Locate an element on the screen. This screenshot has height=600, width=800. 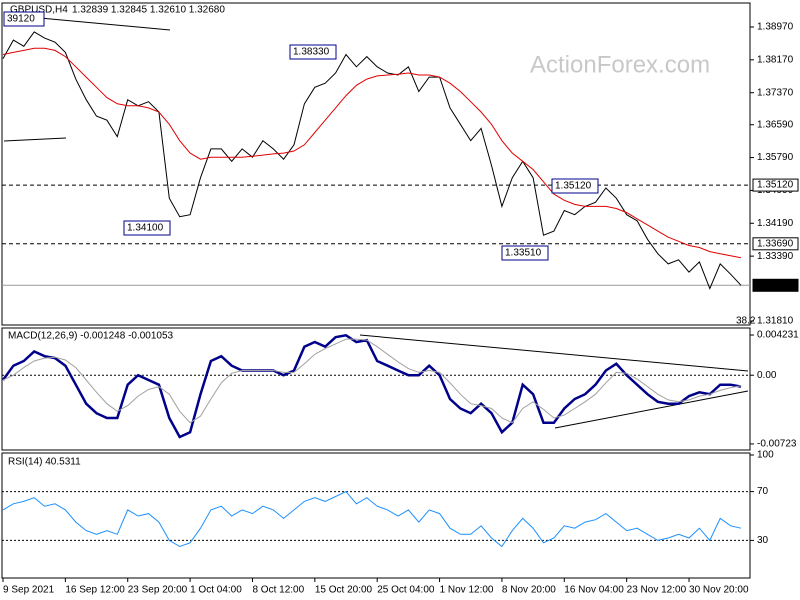
annotation: 1.34100 is located at coordinates (145, 228).